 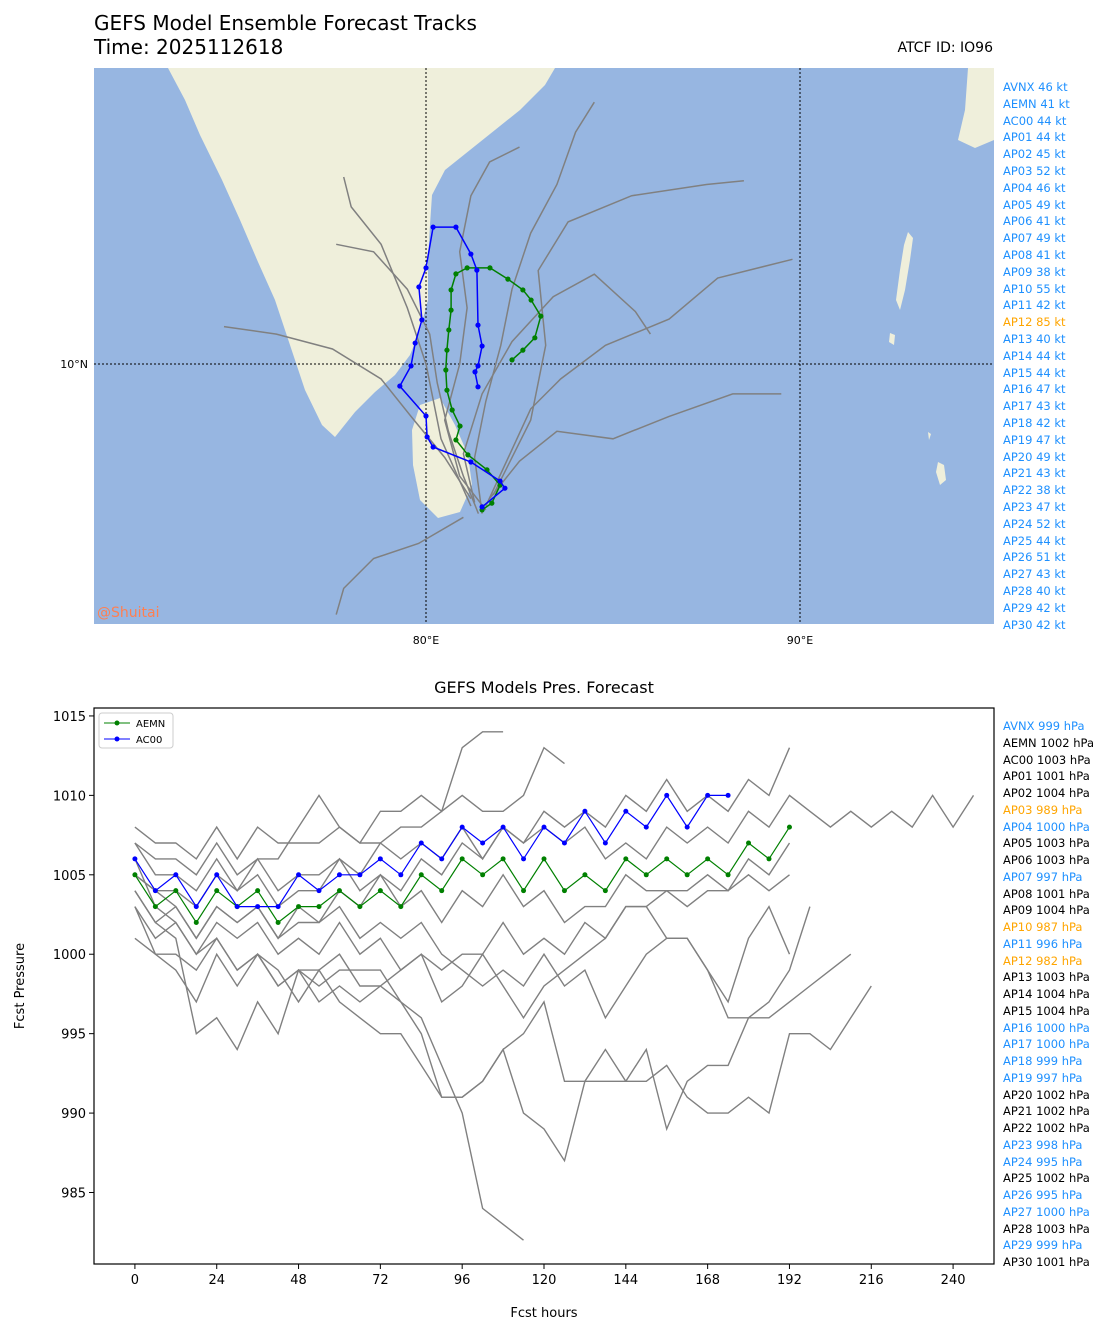 What do you see at coordinates (135, 1280) in the screenshot?
I see `x-tick-label: 0` at bounding box center [135, 1280].